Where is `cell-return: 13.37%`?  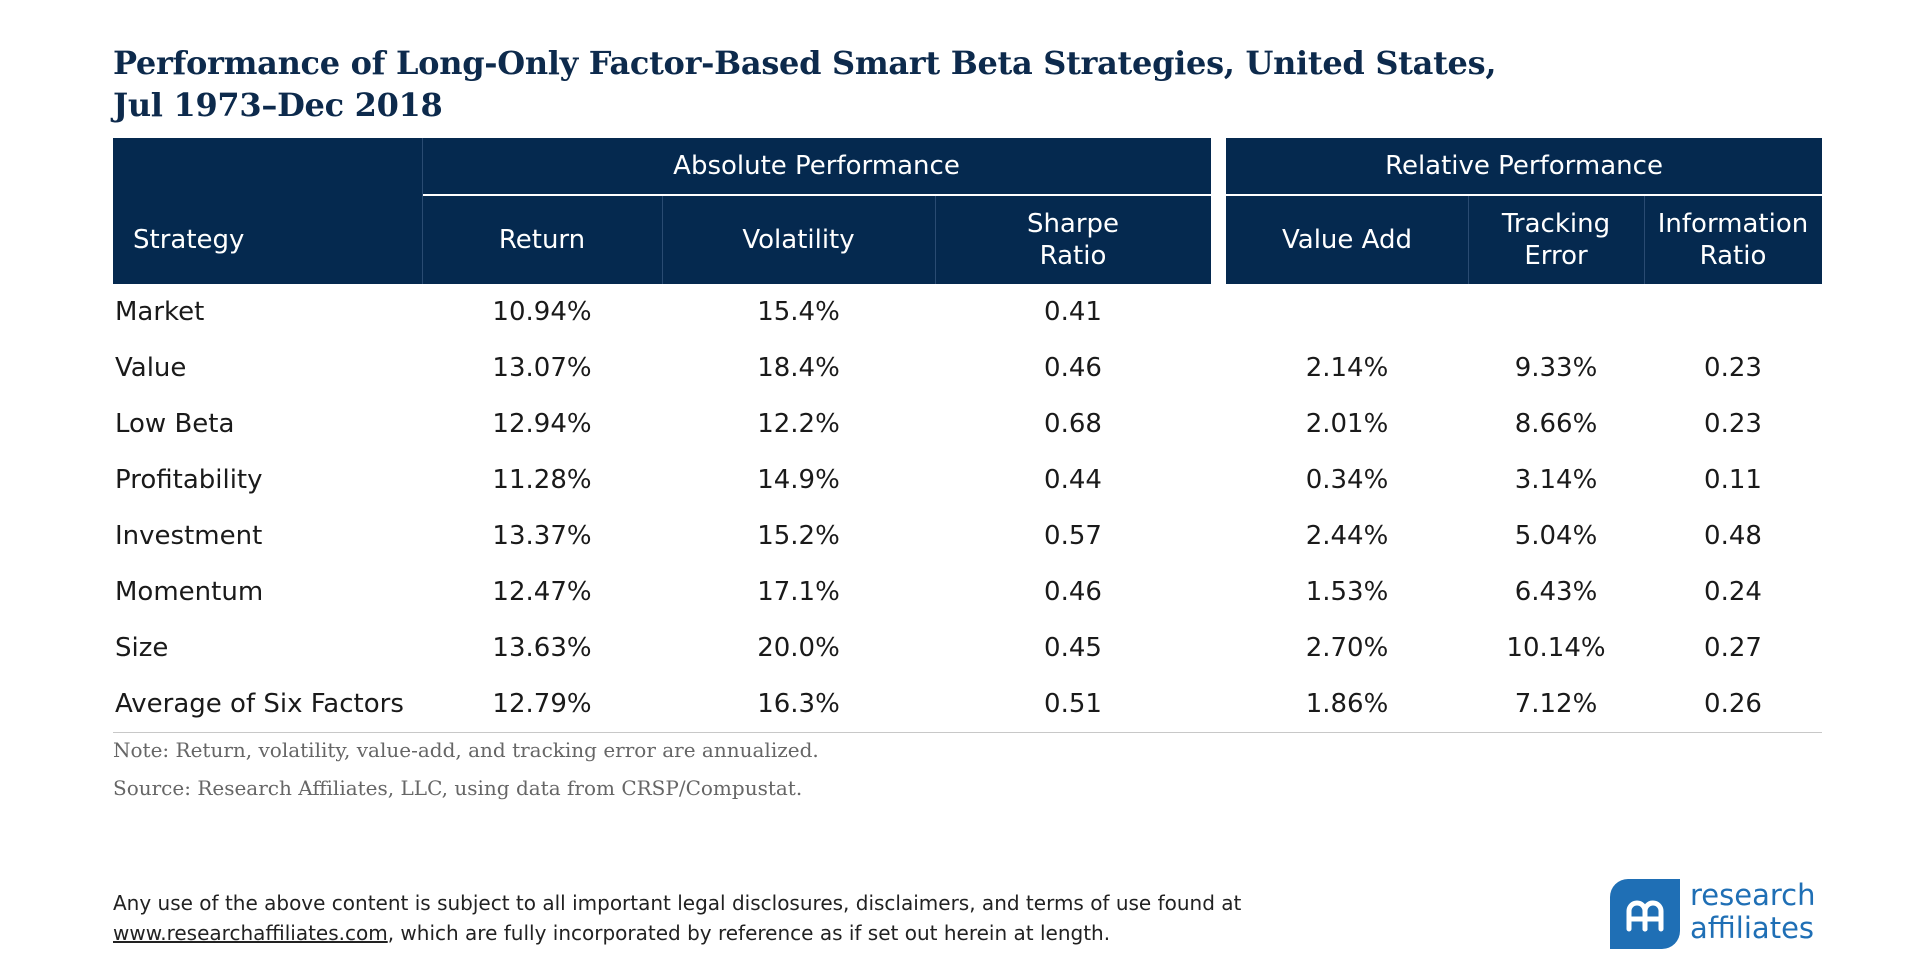 cell-return: 13.37% is located at coordinates (542, 536).